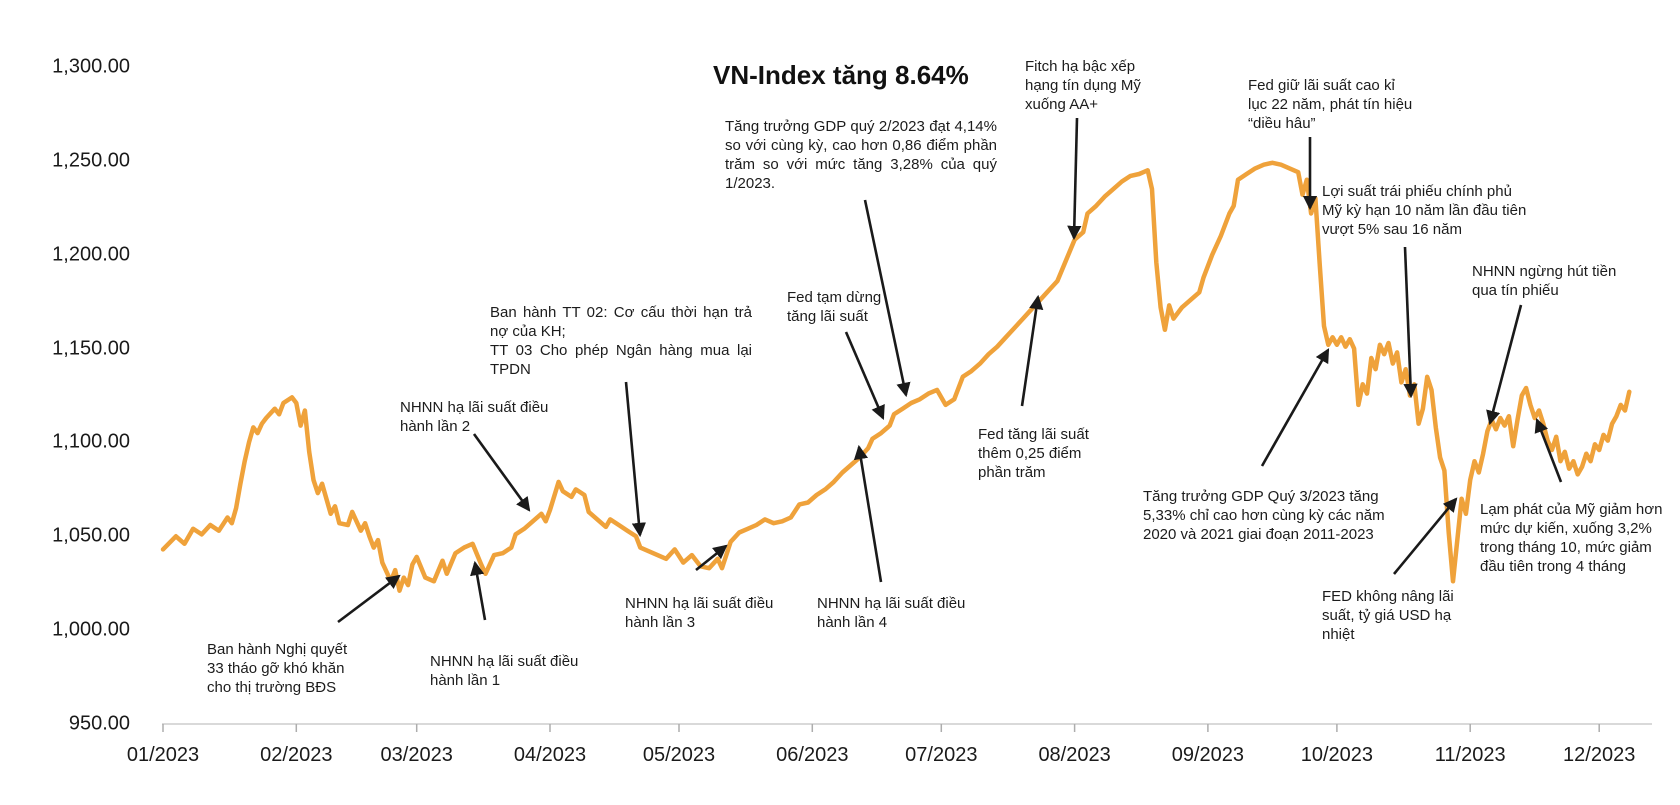  I want to click on x-axis-tick-label: 11/2023, so click(1470, 755).